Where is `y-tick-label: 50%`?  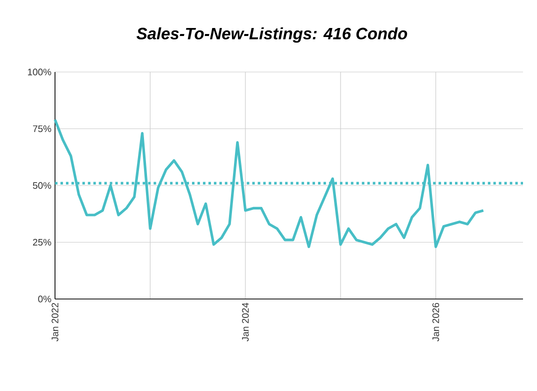
y-tick-label: 50% is located at coordinates (42, 185).